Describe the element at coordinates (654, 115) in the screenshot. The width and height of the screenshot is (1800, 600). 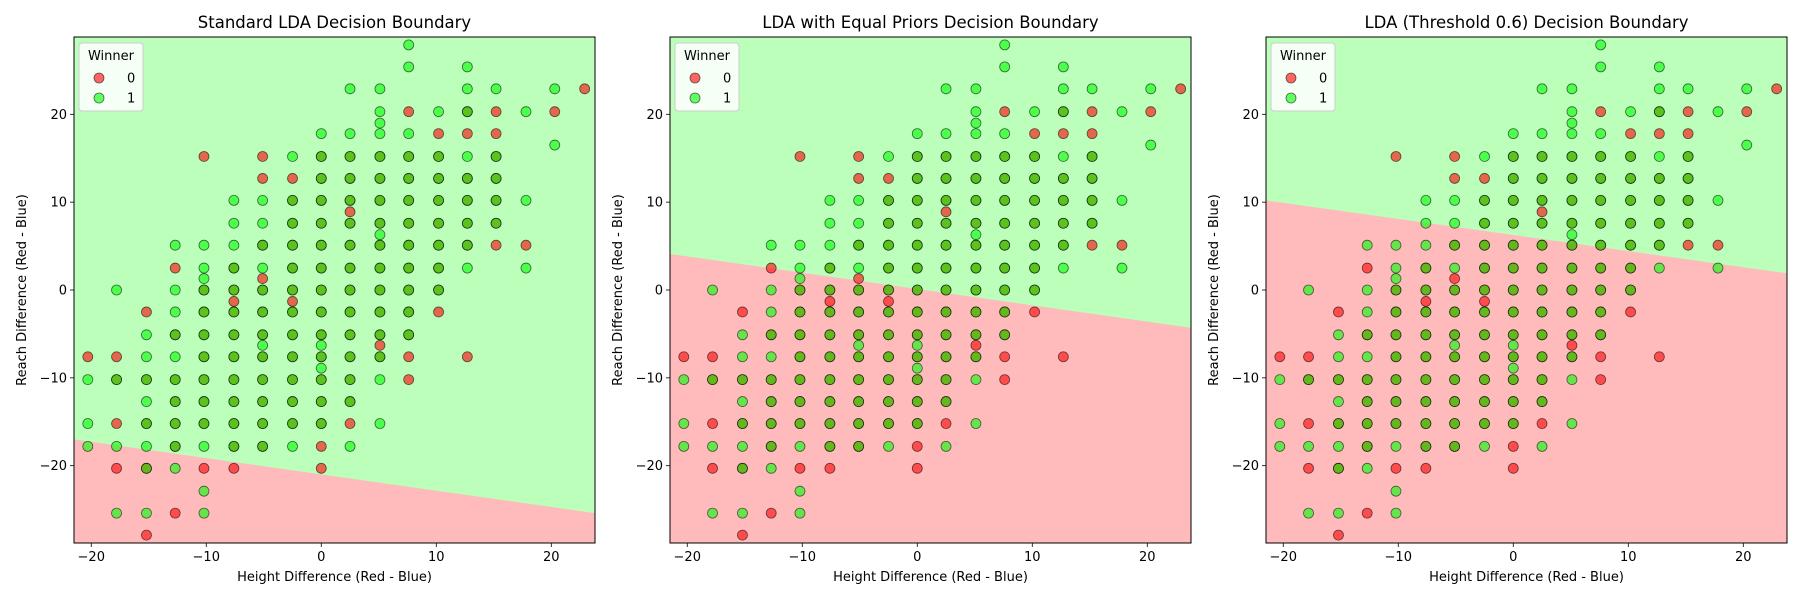
I see `y-tick-label: 20` at that location.